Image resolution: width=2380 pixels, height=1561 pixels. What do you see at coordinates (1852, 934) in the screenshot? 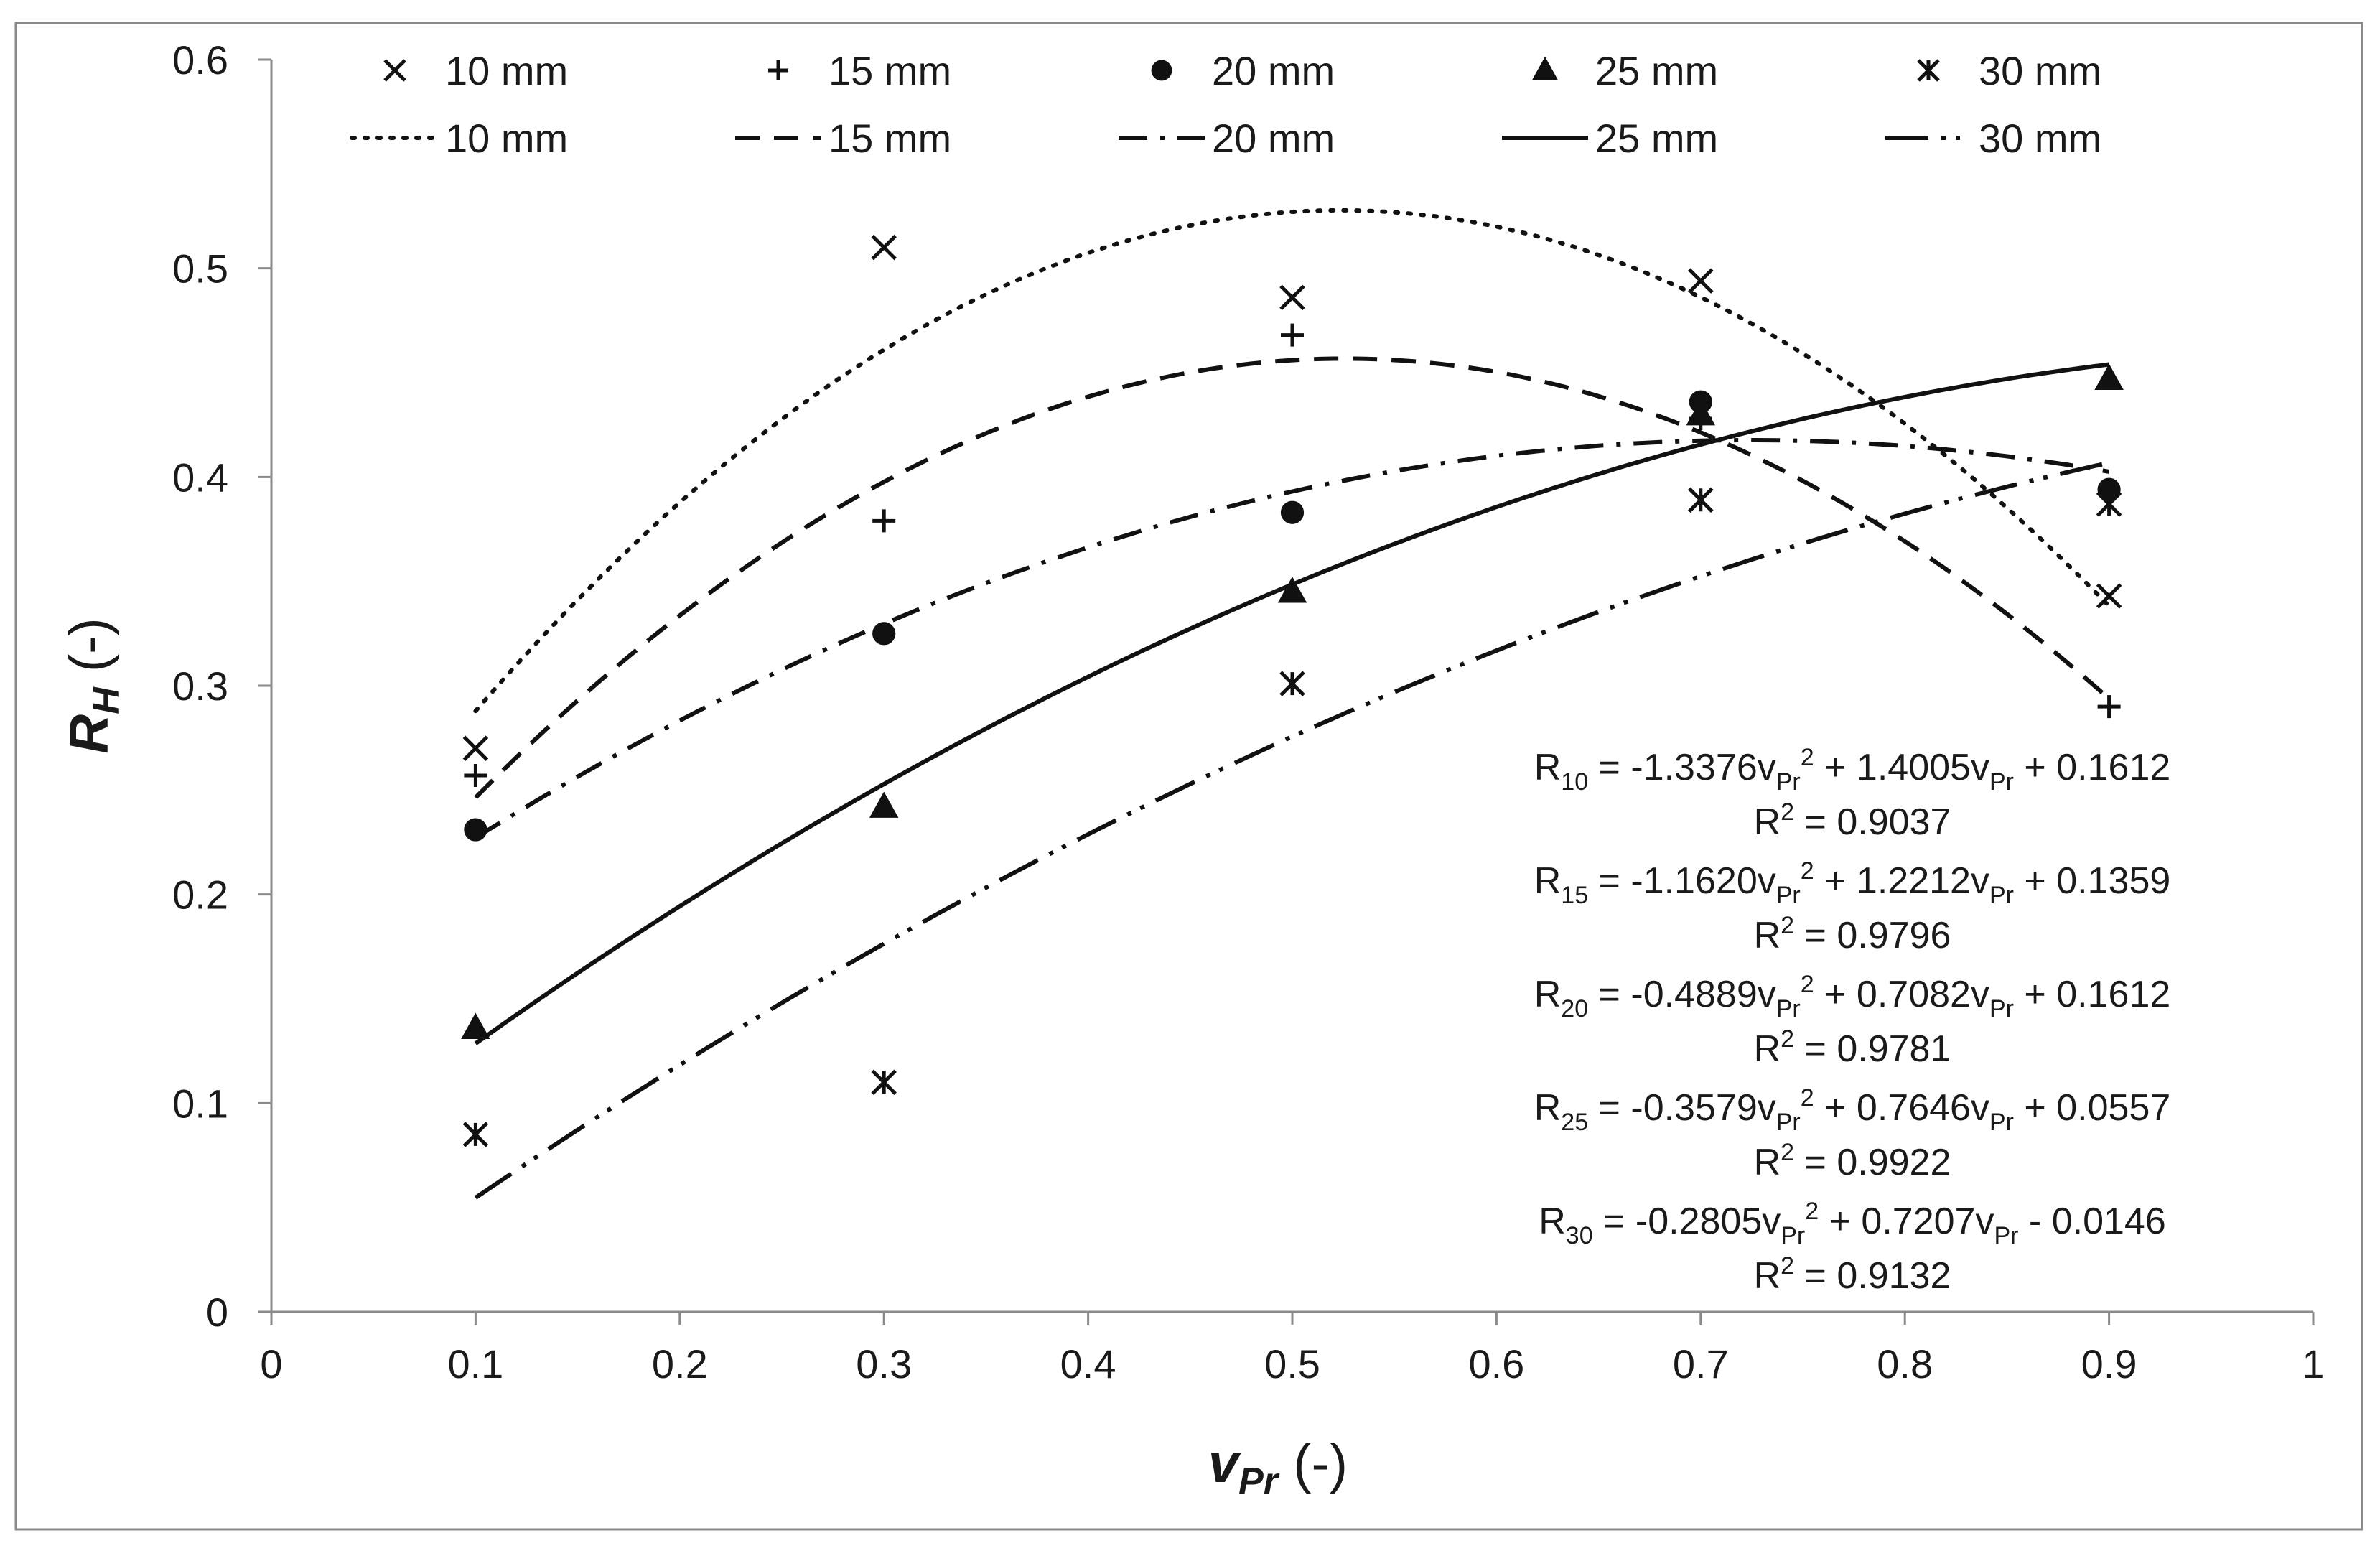
I see `fit-r-squared: R2 = 0.9796` at bounding box center [1852, 934].